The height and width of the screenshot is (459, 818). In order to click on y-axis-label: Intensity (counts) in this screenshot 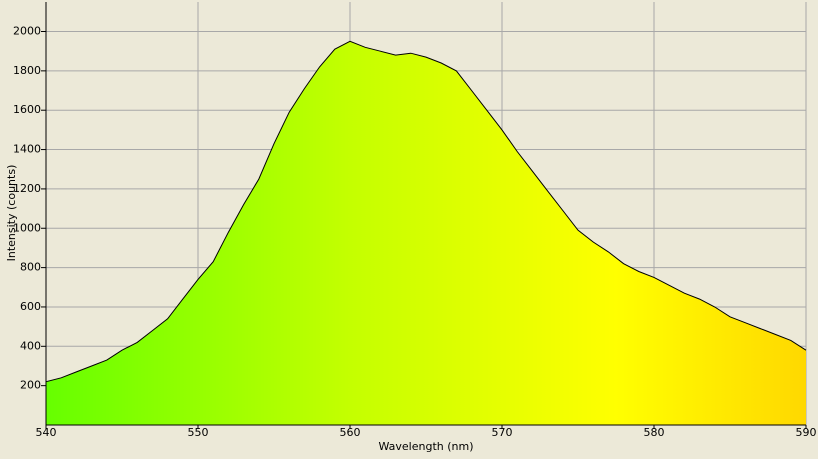, I will do `click(11, 213)`.